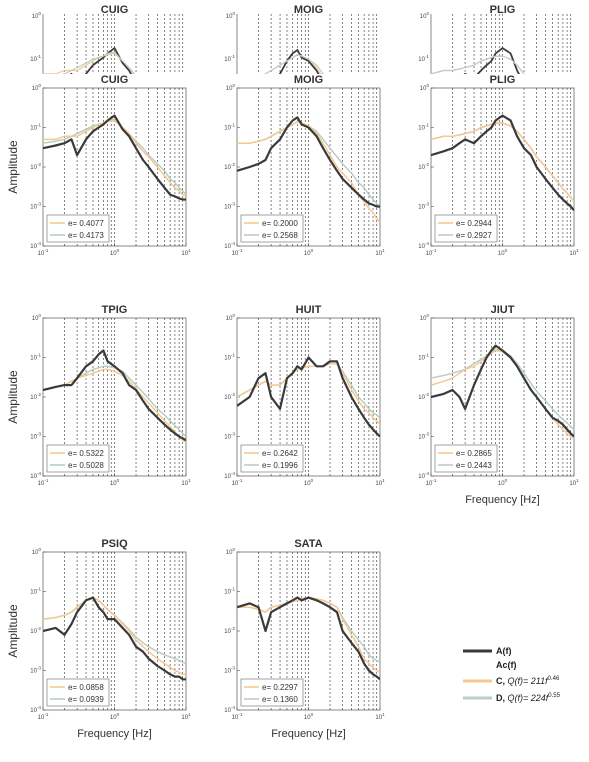 The width and height of the screenshot is (589, 762). I want to click on legend-c-exponent: 0.46, so click(554, 679).